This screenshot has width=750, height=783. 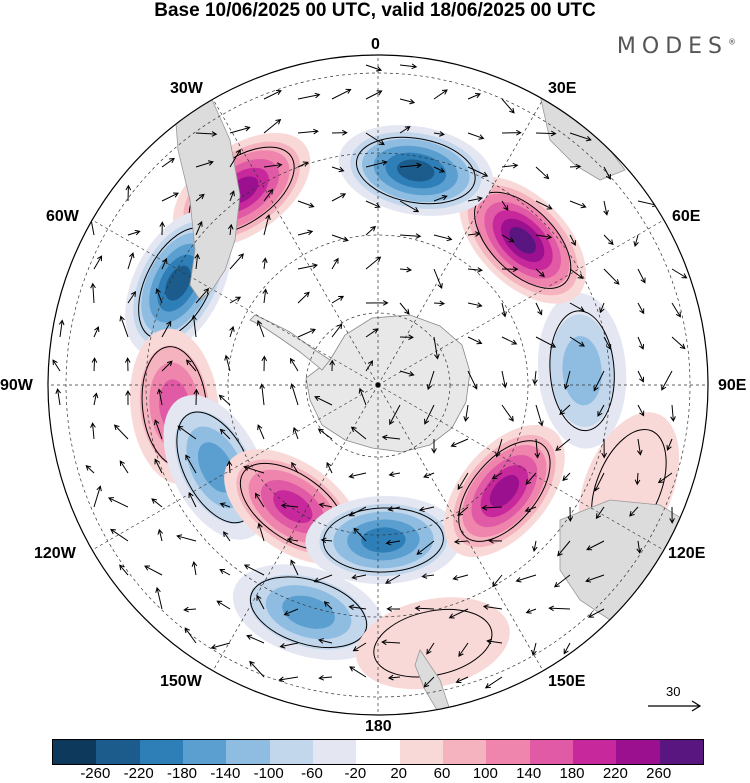 I want to click on colorbar, so click(x=378, y=752).